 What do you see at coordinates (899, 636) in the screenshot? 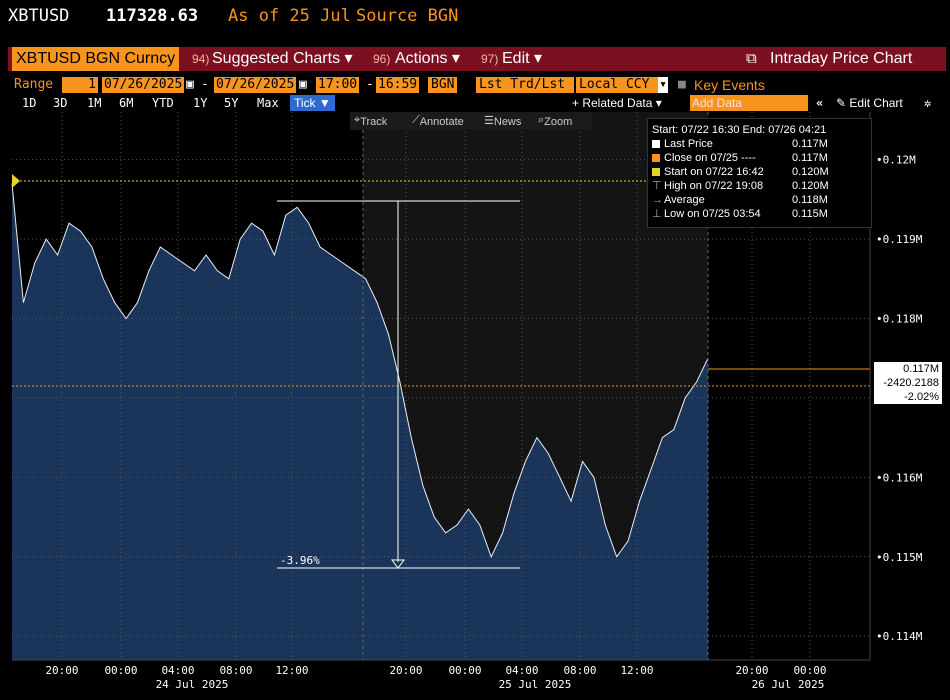
I see `y-tick-label: •0.114M` at bounding box center [899, 636].